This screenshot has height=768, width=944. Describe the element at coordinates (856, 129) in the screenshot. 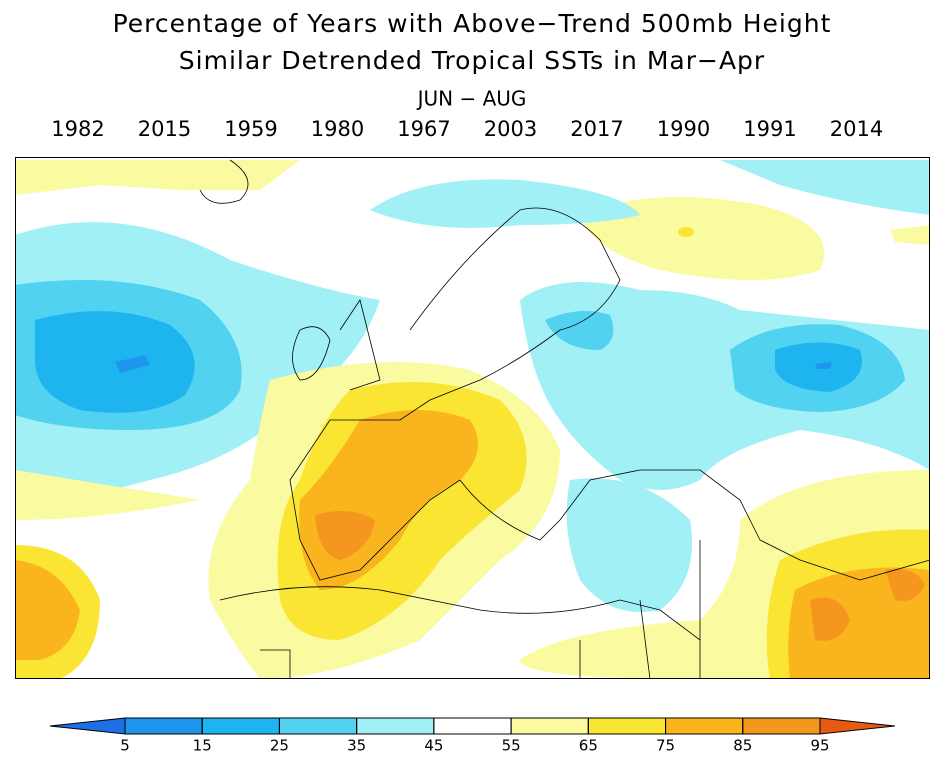

I see `analog-year: 2014` at that location.